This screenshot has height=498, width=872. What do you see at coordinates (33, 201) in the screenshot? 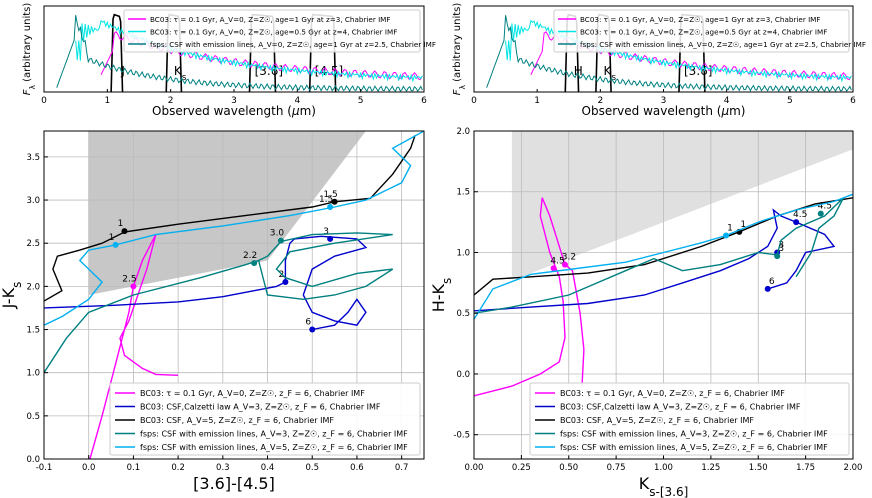
I see `y-tick-label: 3.0` at bounding box center [33, 201].